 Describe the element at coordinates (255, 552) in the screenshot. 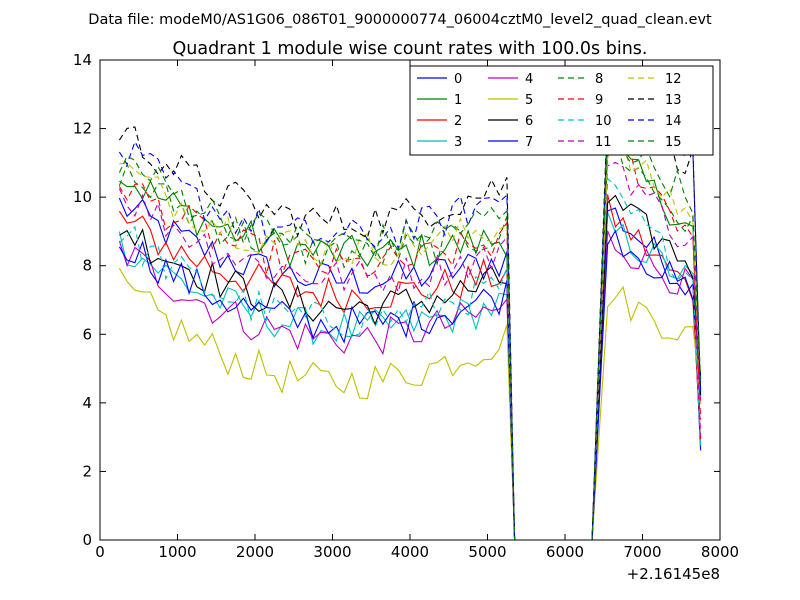

I see `x-tick-label: 2000` at that location.